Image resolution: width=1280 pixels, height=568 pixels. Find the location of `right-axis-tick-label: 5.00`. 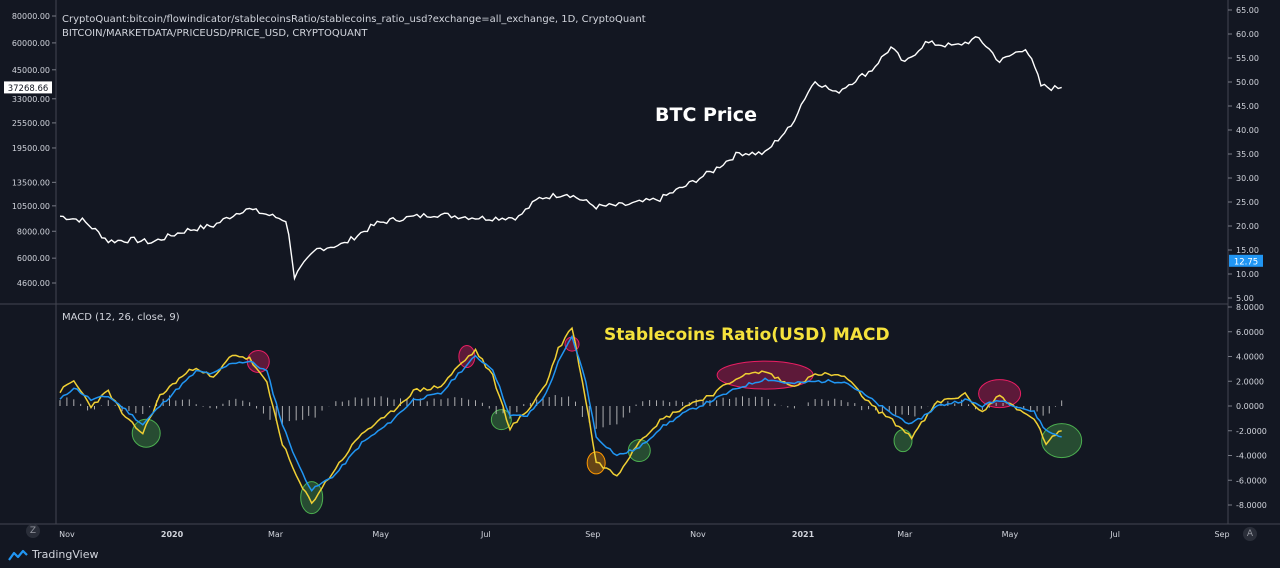

right-axis-tick-label: 5.00 is located at coordinates (1245, 298).